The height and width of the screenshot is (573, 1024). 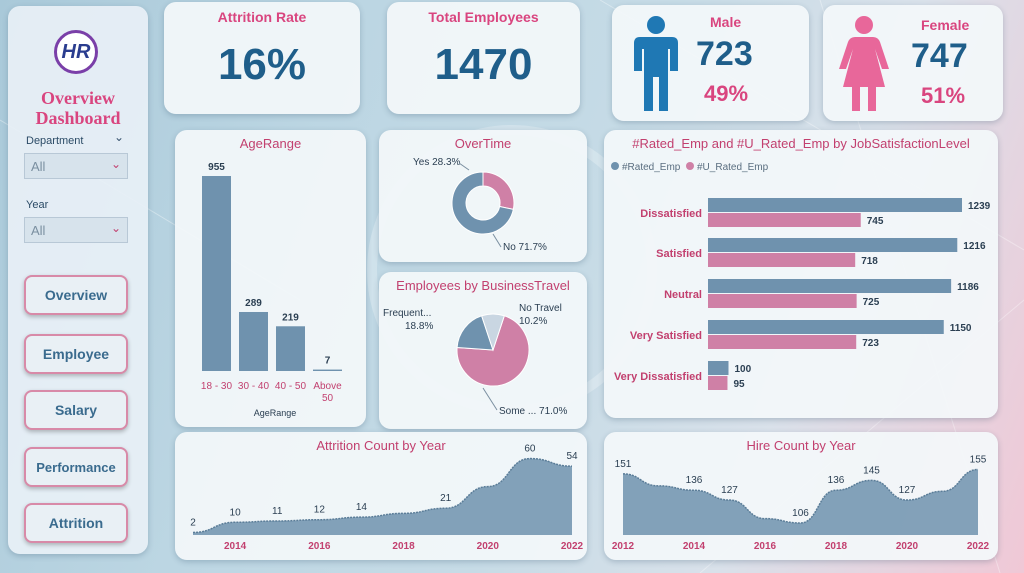 What do you see at coordinates (76, 523) in the screenshot?
I see `nav-attrition-button: Attrition` at bounding box center [76, 523].